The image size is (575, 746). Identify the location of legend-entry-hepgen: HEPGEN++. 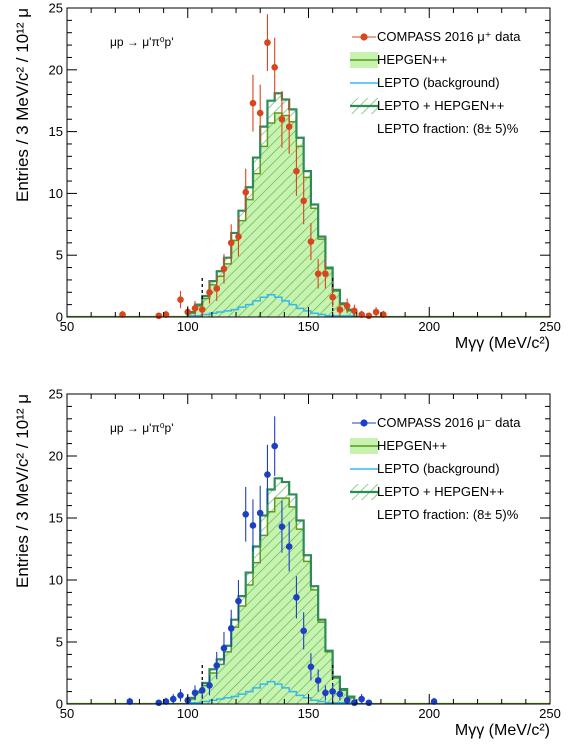
(398, 60).